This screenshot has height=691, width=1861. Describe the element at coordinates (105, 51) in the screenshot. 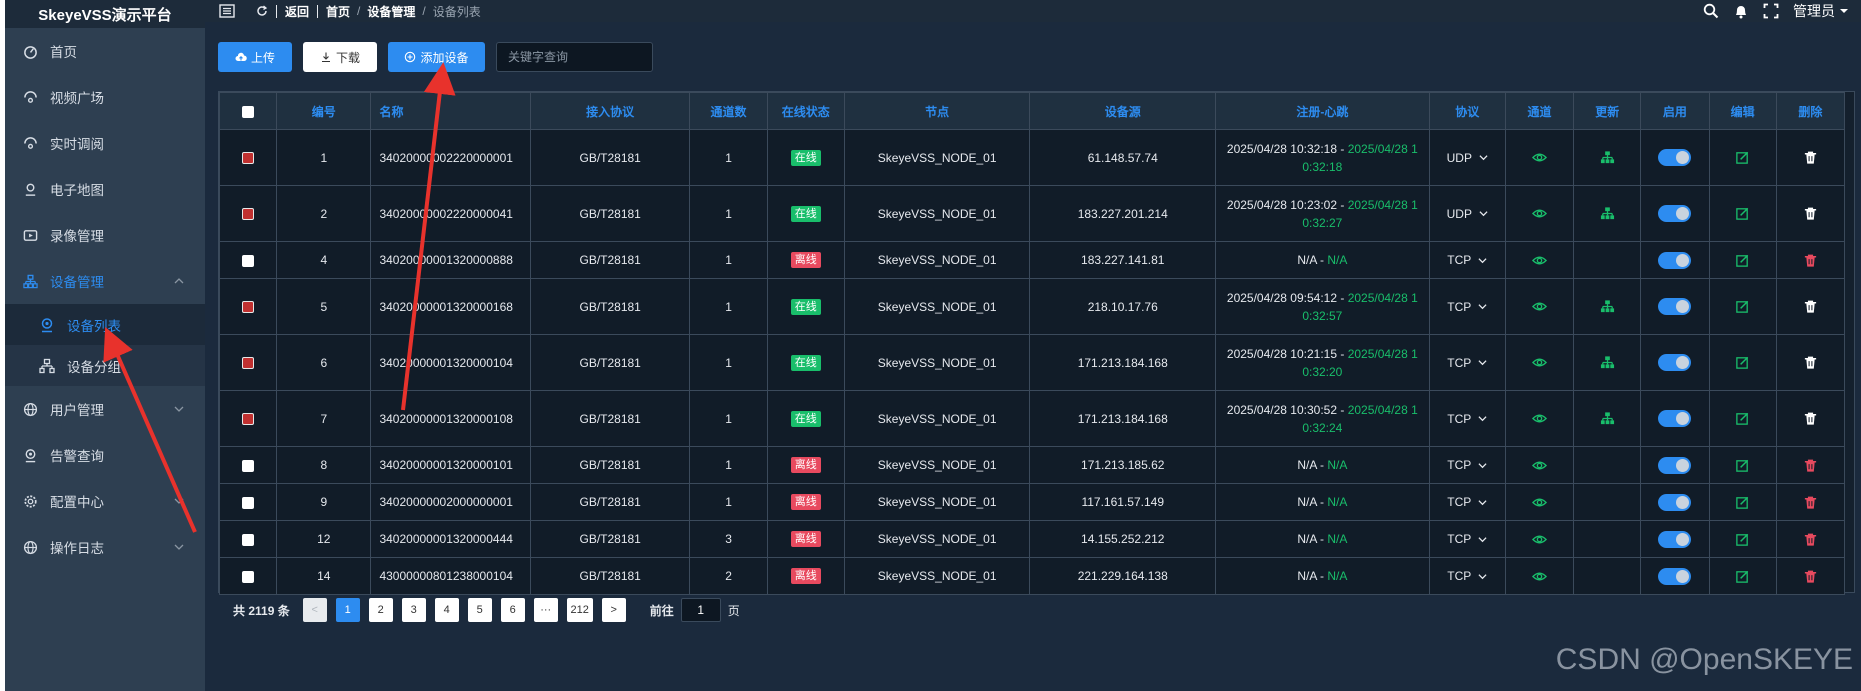

I see `sidebar-item-home: 首页` at that location.